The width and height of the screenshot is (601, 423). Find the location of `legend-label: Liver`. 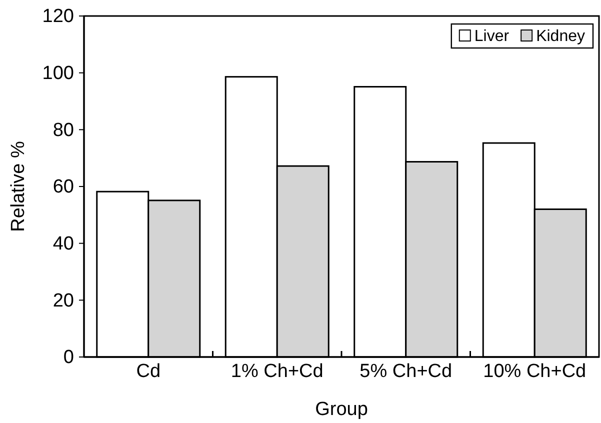

legend-label: Liver is located at coordinates (492, 36).